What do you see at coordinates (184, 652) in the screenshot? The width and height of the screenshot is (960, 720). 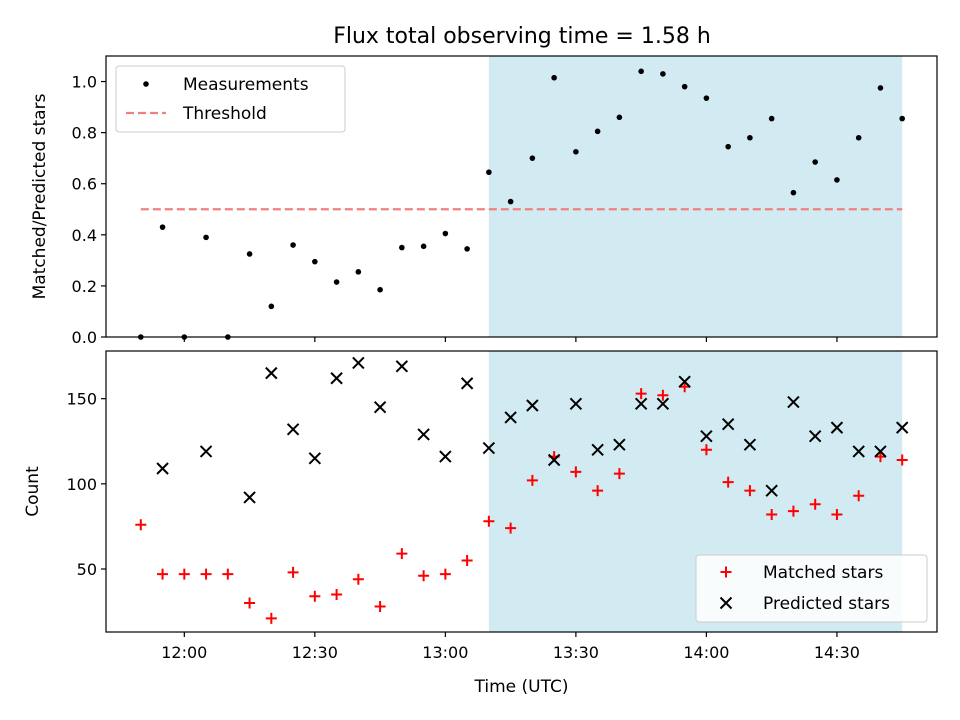 I see `x-tick-label: 12:00` at bounding box center [184, 652].